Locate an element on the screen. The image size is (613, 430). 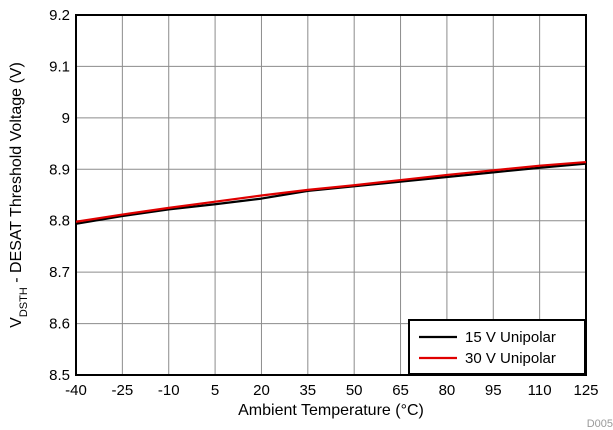
x-tick-label: -10 is located at coordinates (169, 390).